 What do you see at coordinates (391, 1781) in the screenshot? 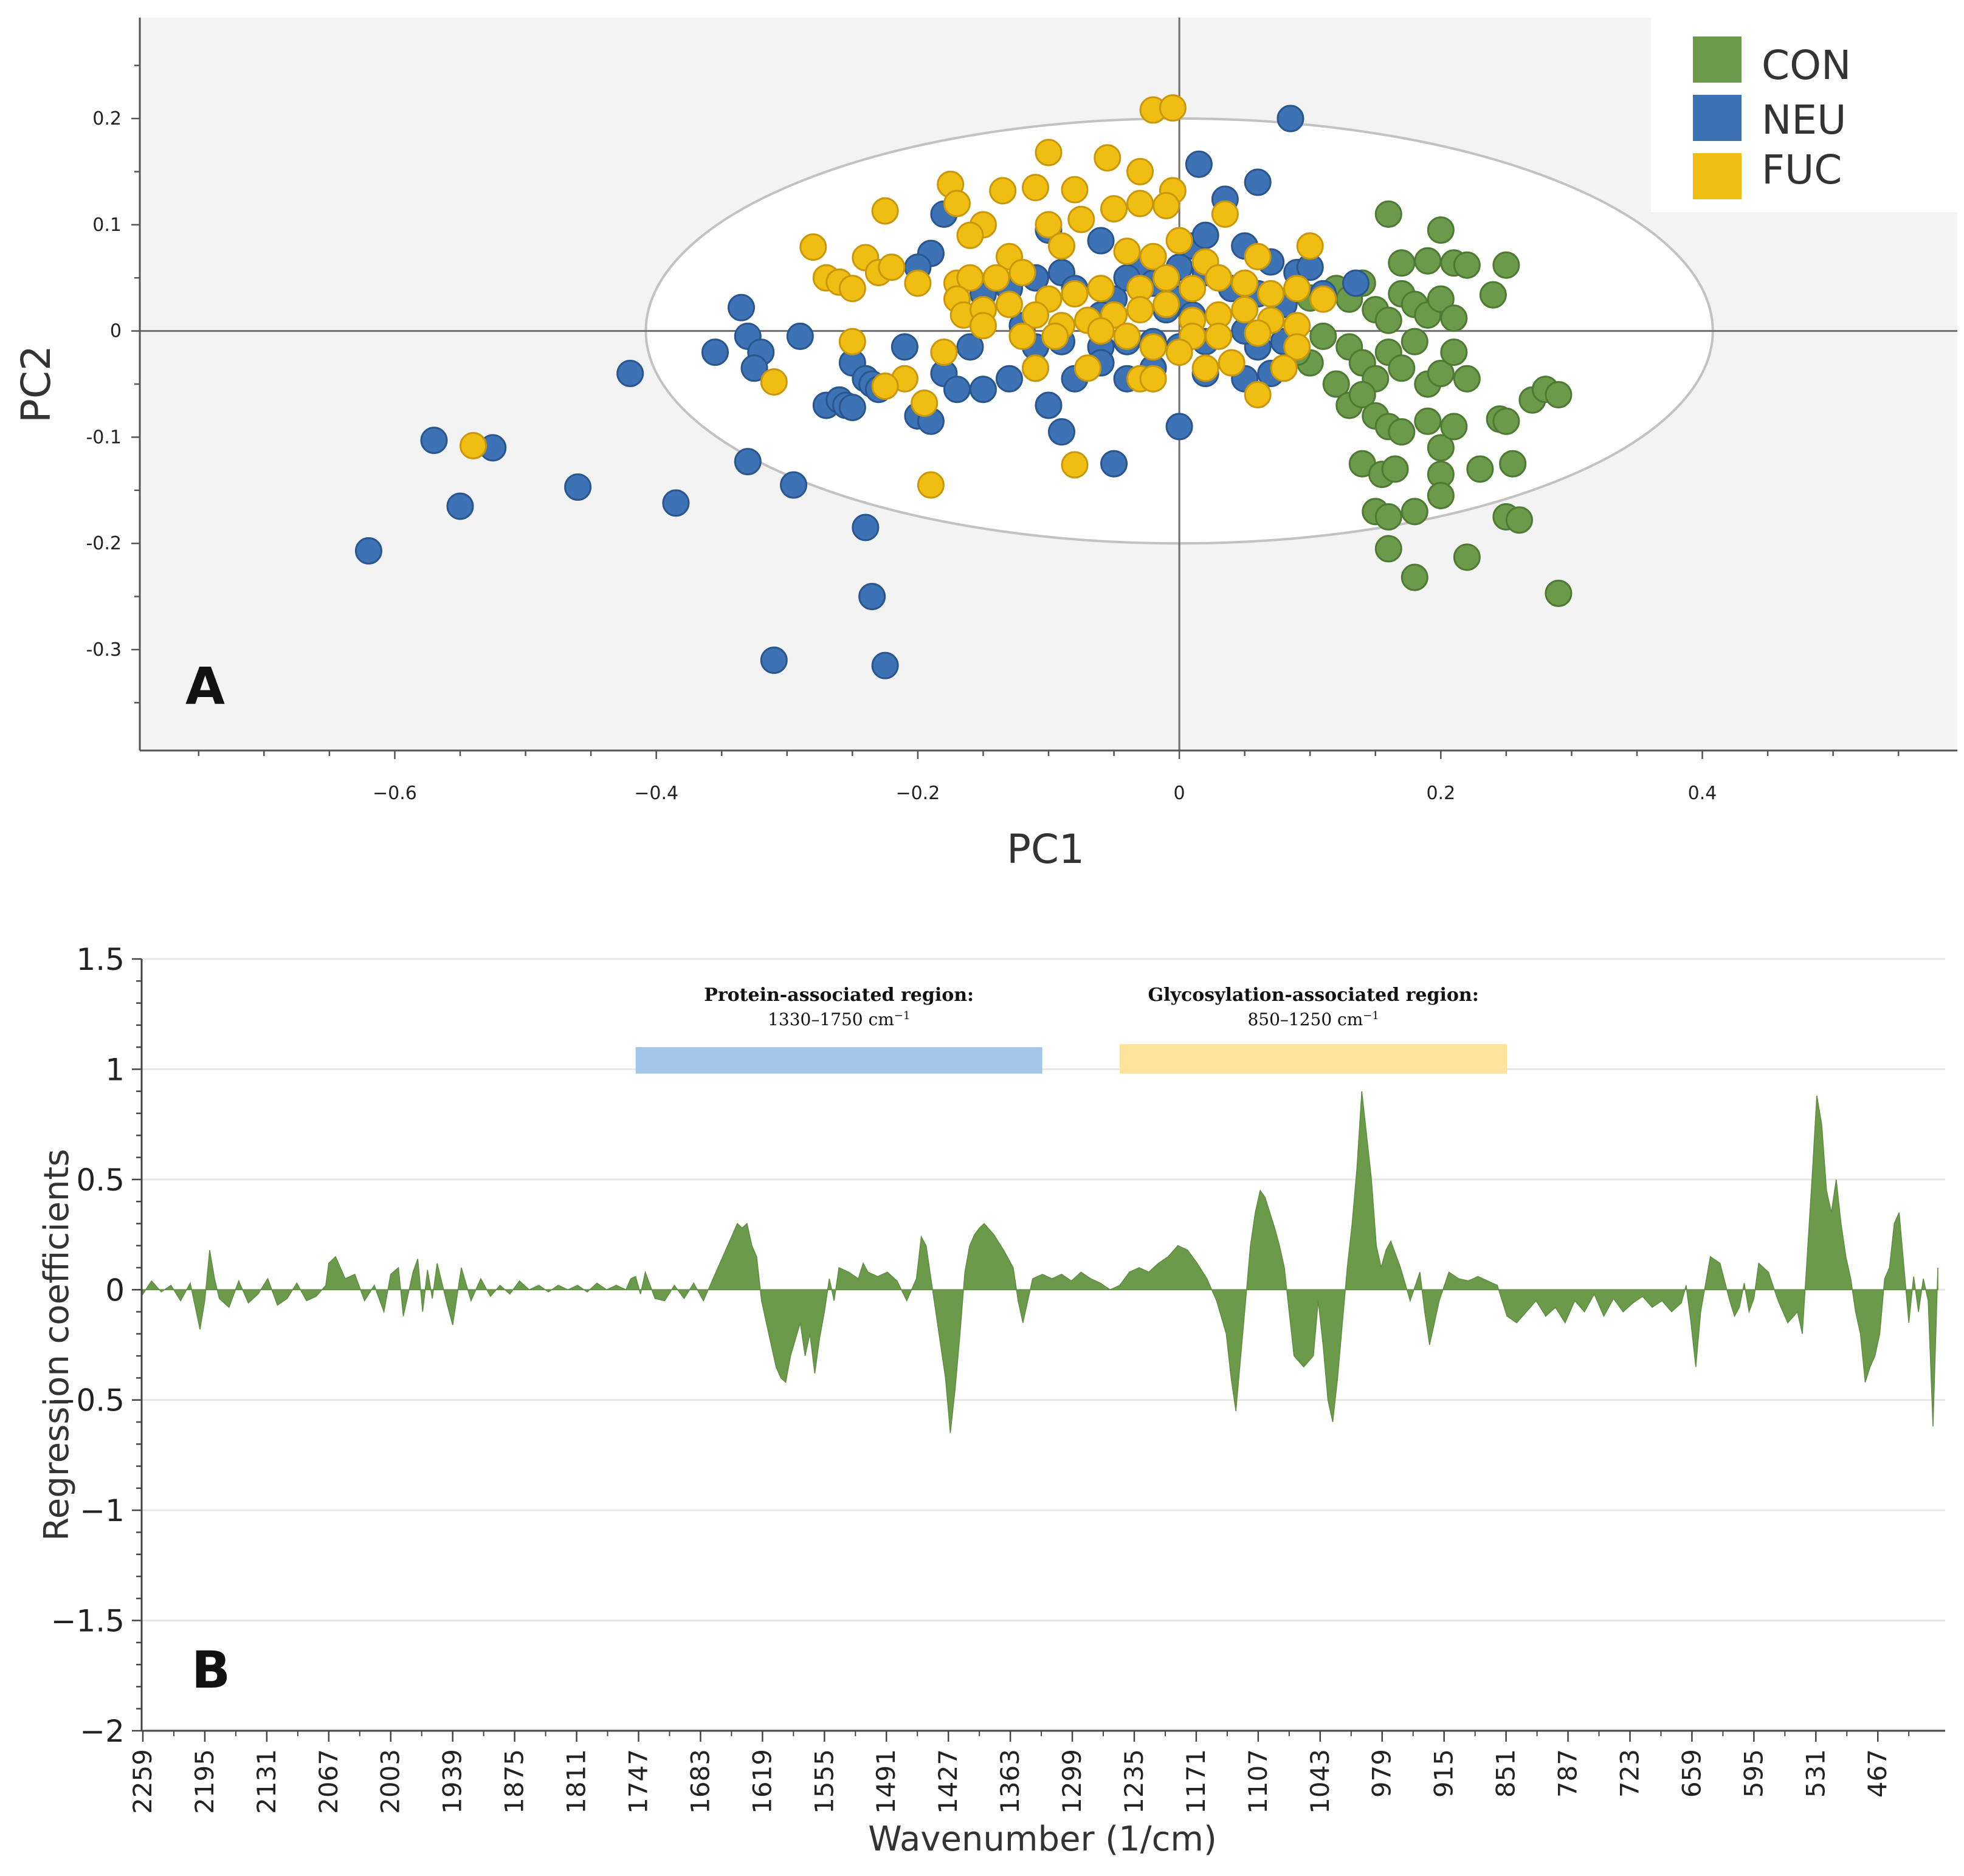
I see `x-tick-label: 2003` at bounding box center [391, 1781].